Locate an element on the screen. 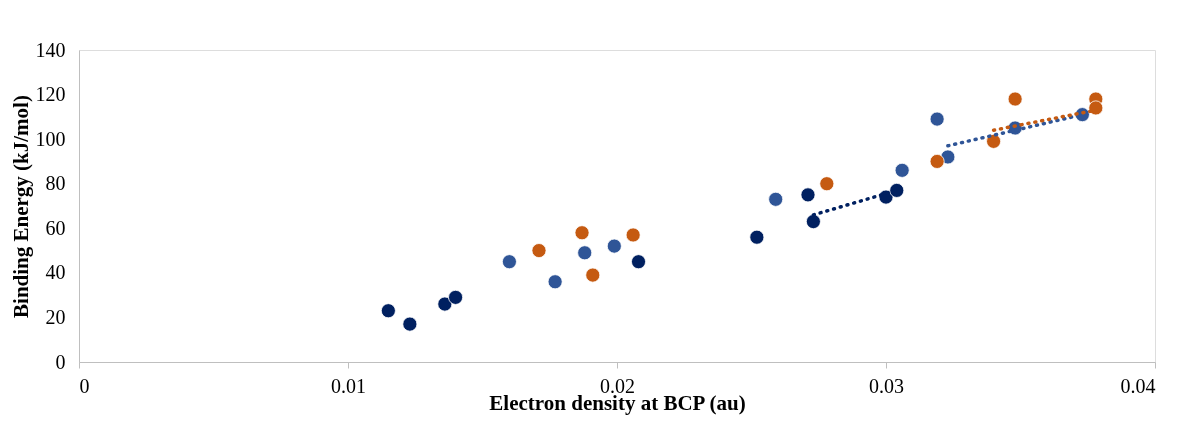 This screenshot has width=1196, height=423. y-tick-label: 80 is located at coordinates (55, 183).